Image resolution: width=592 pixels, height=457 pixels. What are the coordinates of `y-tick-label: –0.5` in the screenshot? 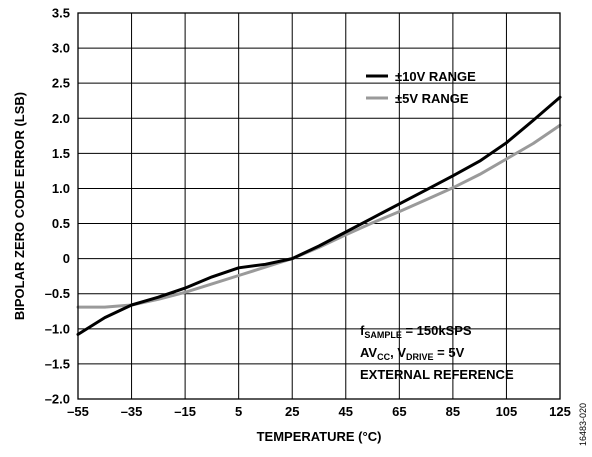 It's located at (57, 293).